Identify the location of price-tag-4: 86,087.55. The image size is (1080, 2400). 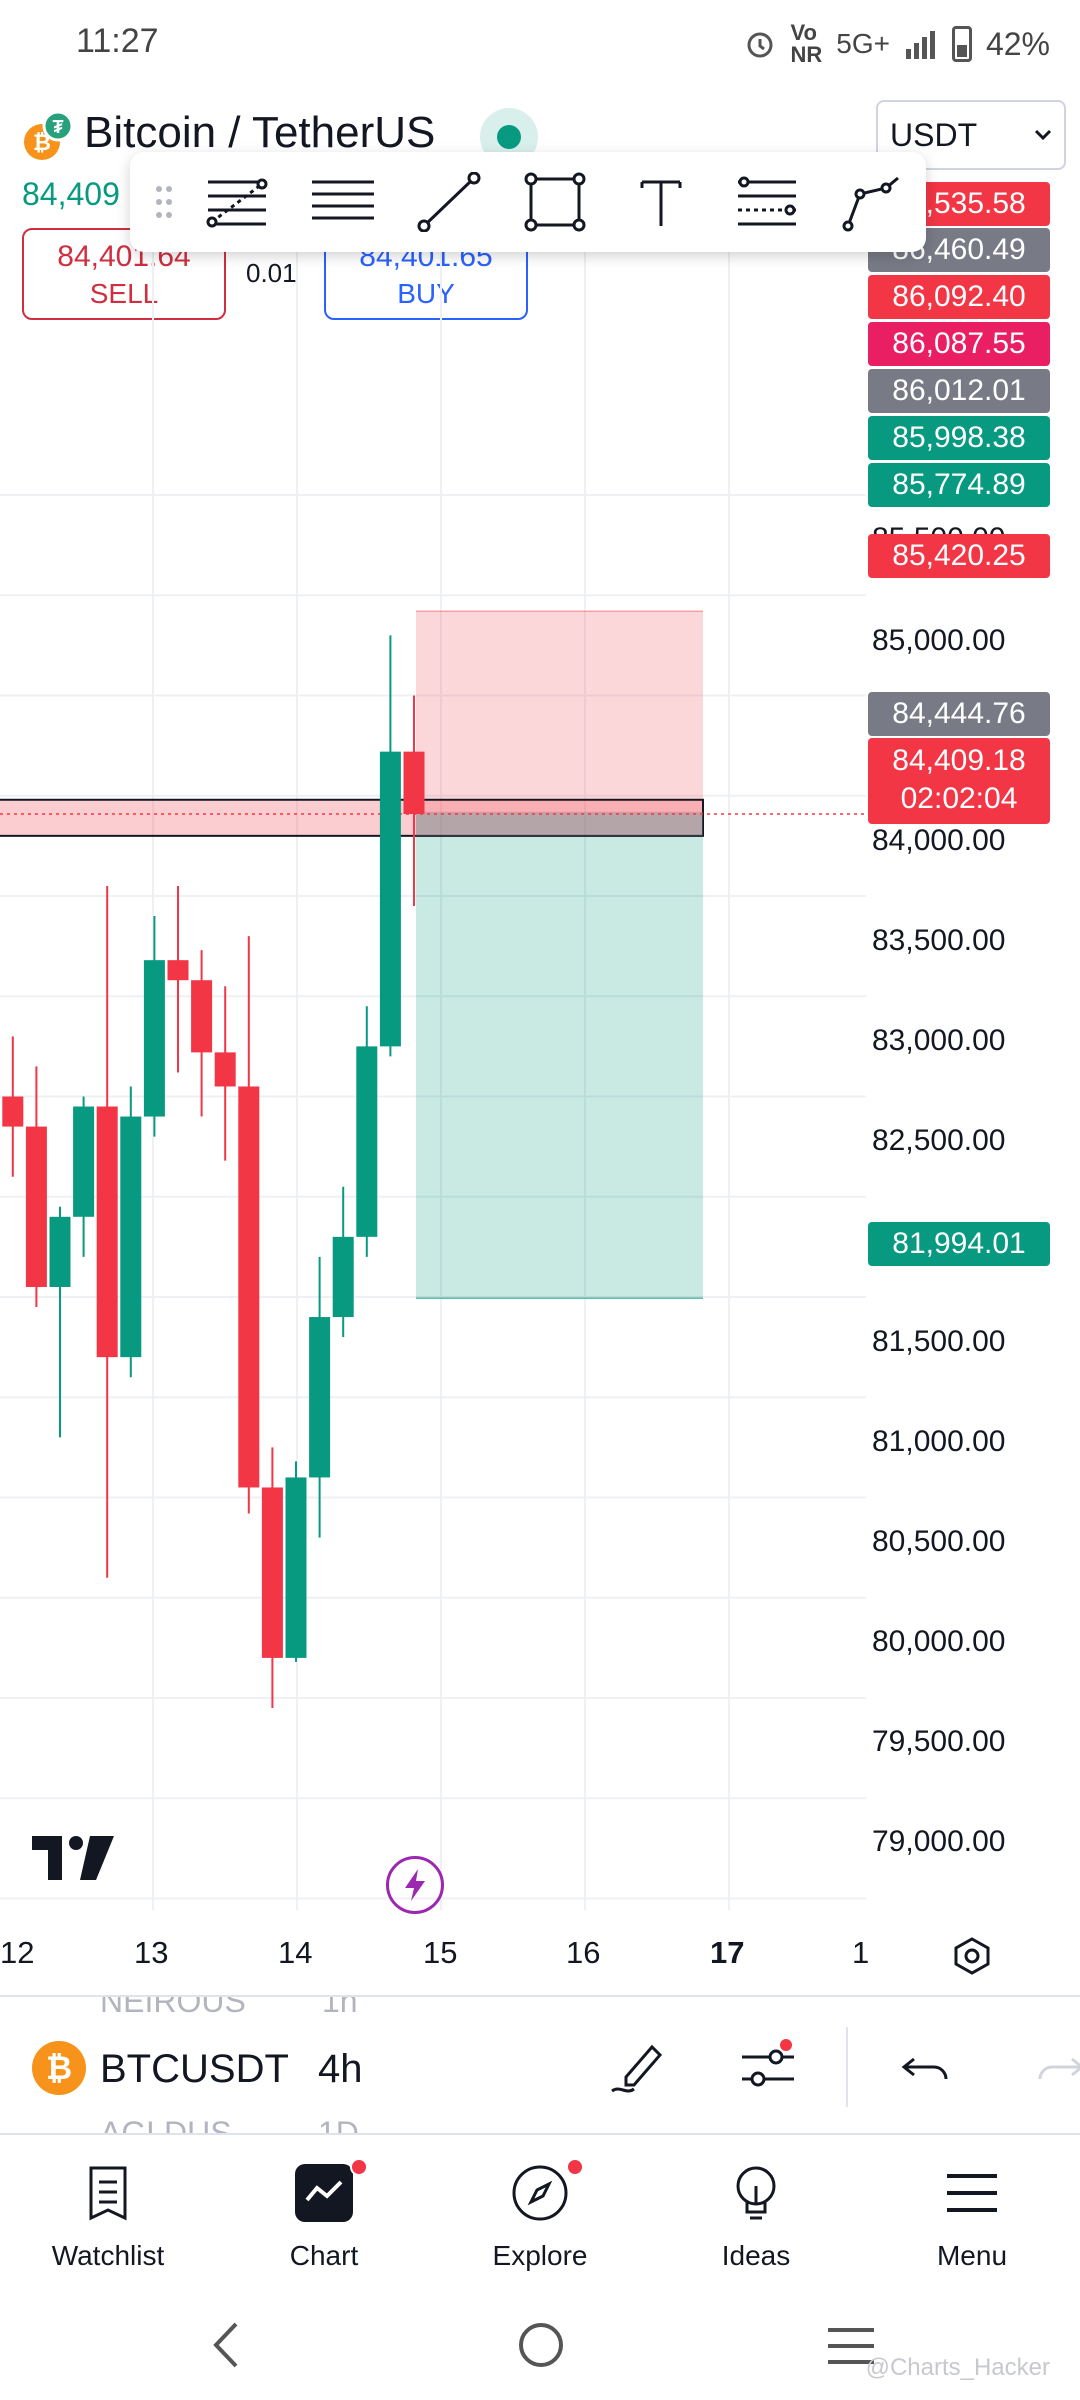
(959, 344).